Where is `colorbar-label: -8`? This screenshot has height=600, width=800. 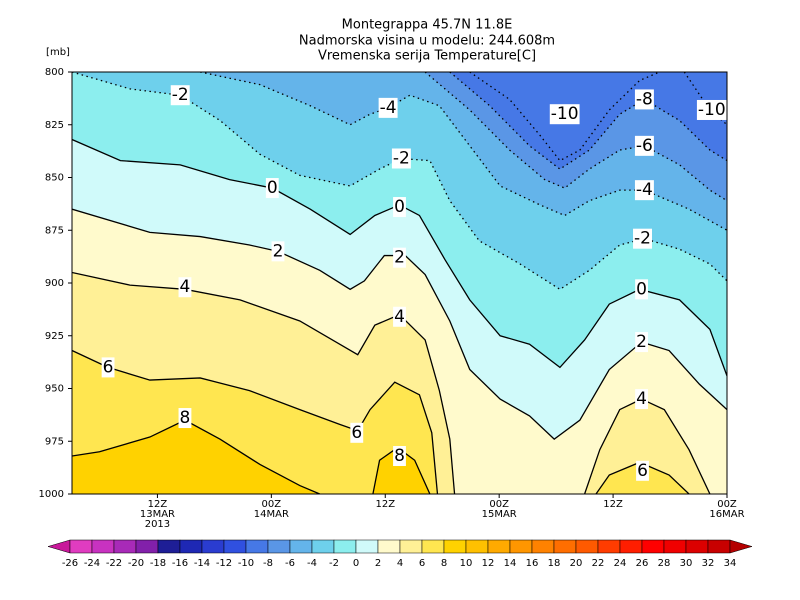 colorbar-label: -8 is located at coordinates (268, 563).